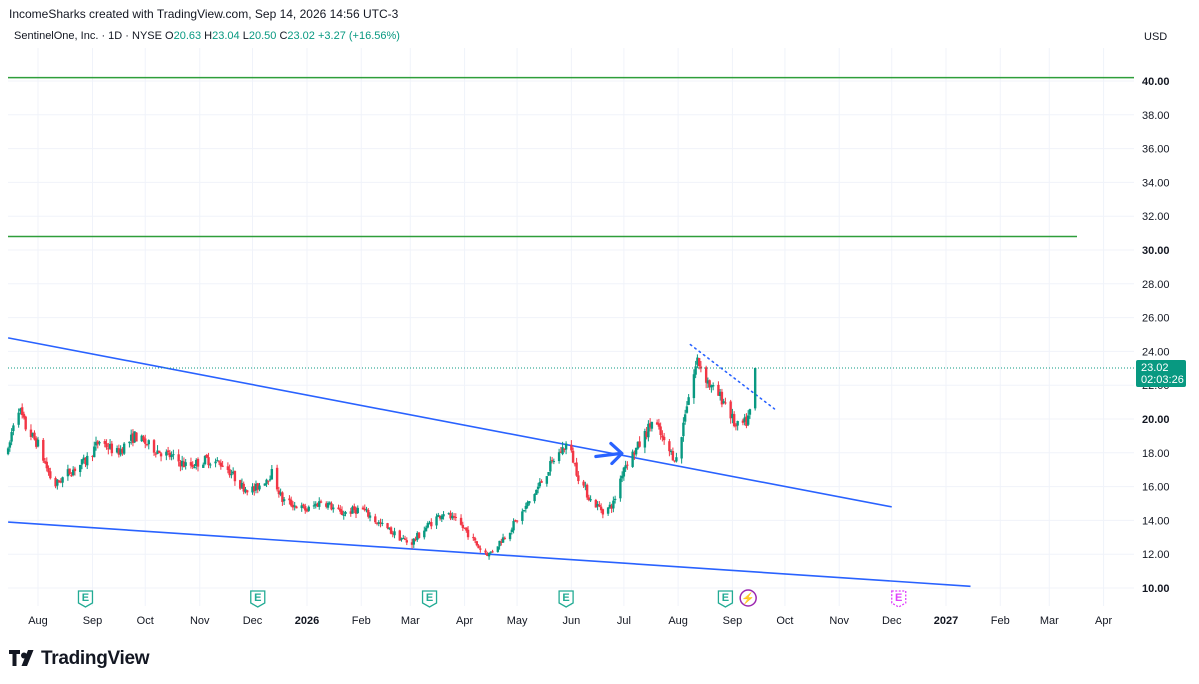 The height and width of the screenshot is (684, 1199). I want to click on tradingview-logo: TradingView, so click(79, 659).